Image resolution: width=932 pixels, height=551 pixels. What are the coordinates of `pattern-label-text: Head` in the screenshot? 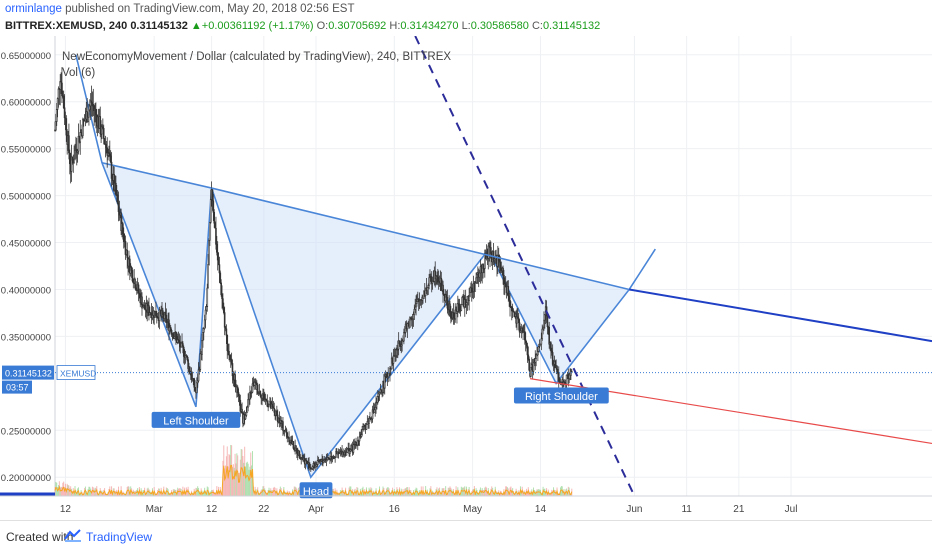 It's located at (316, 492).